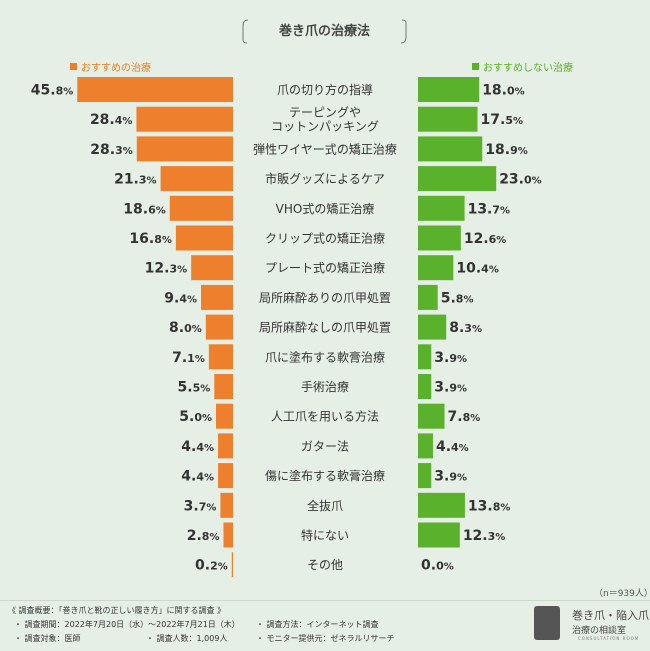 This screenshot has width=650, height=651. I want to click on value-label-recommended-14: 3.7%, so click(200, 506).